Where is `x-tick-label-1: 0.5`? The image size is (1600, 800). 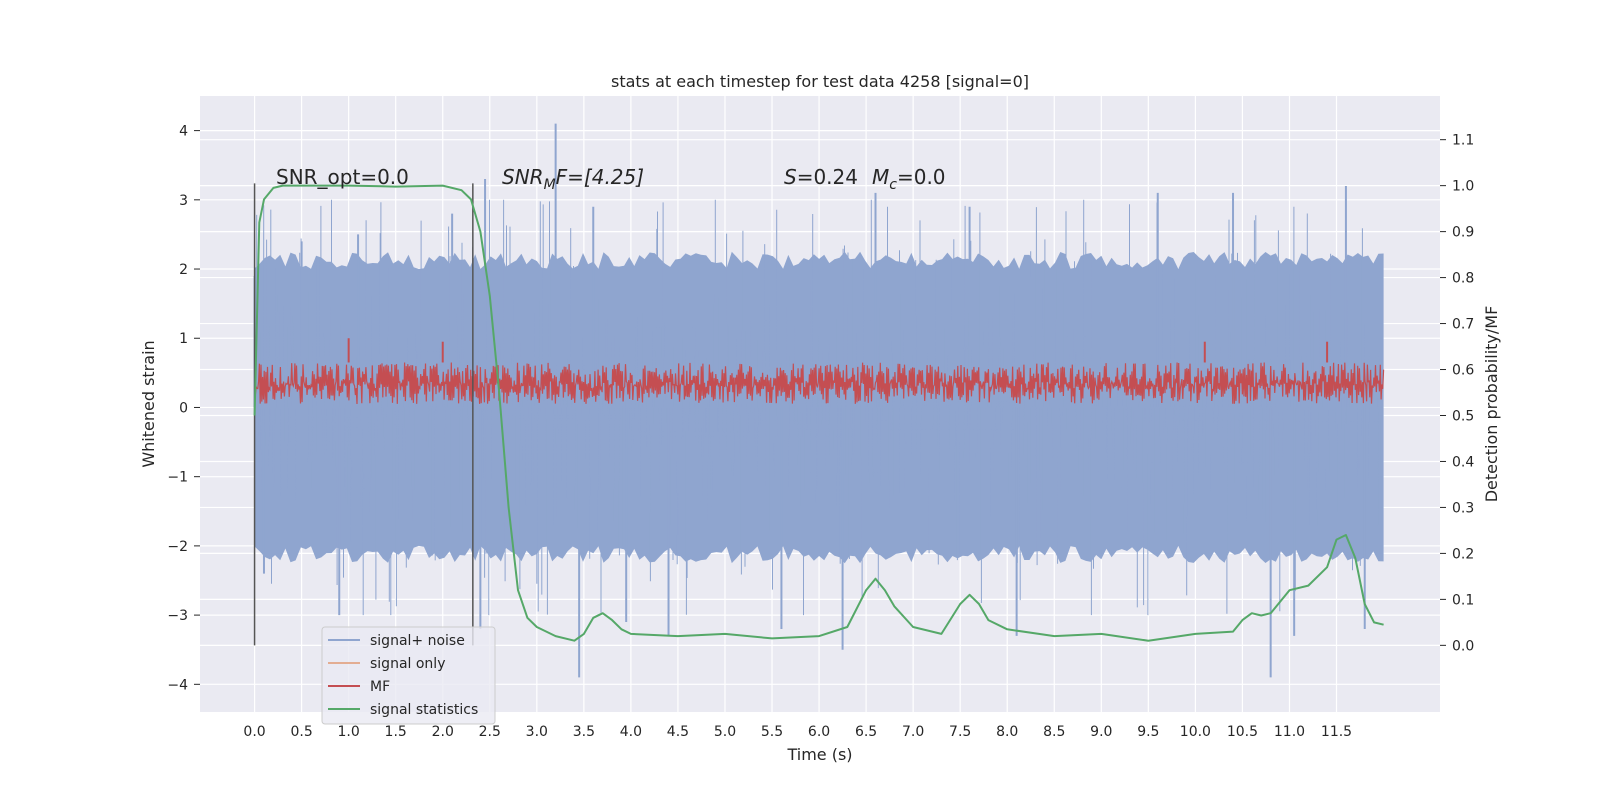 x-tick-label-1: 0.5 is located at coordinates (301, 732).